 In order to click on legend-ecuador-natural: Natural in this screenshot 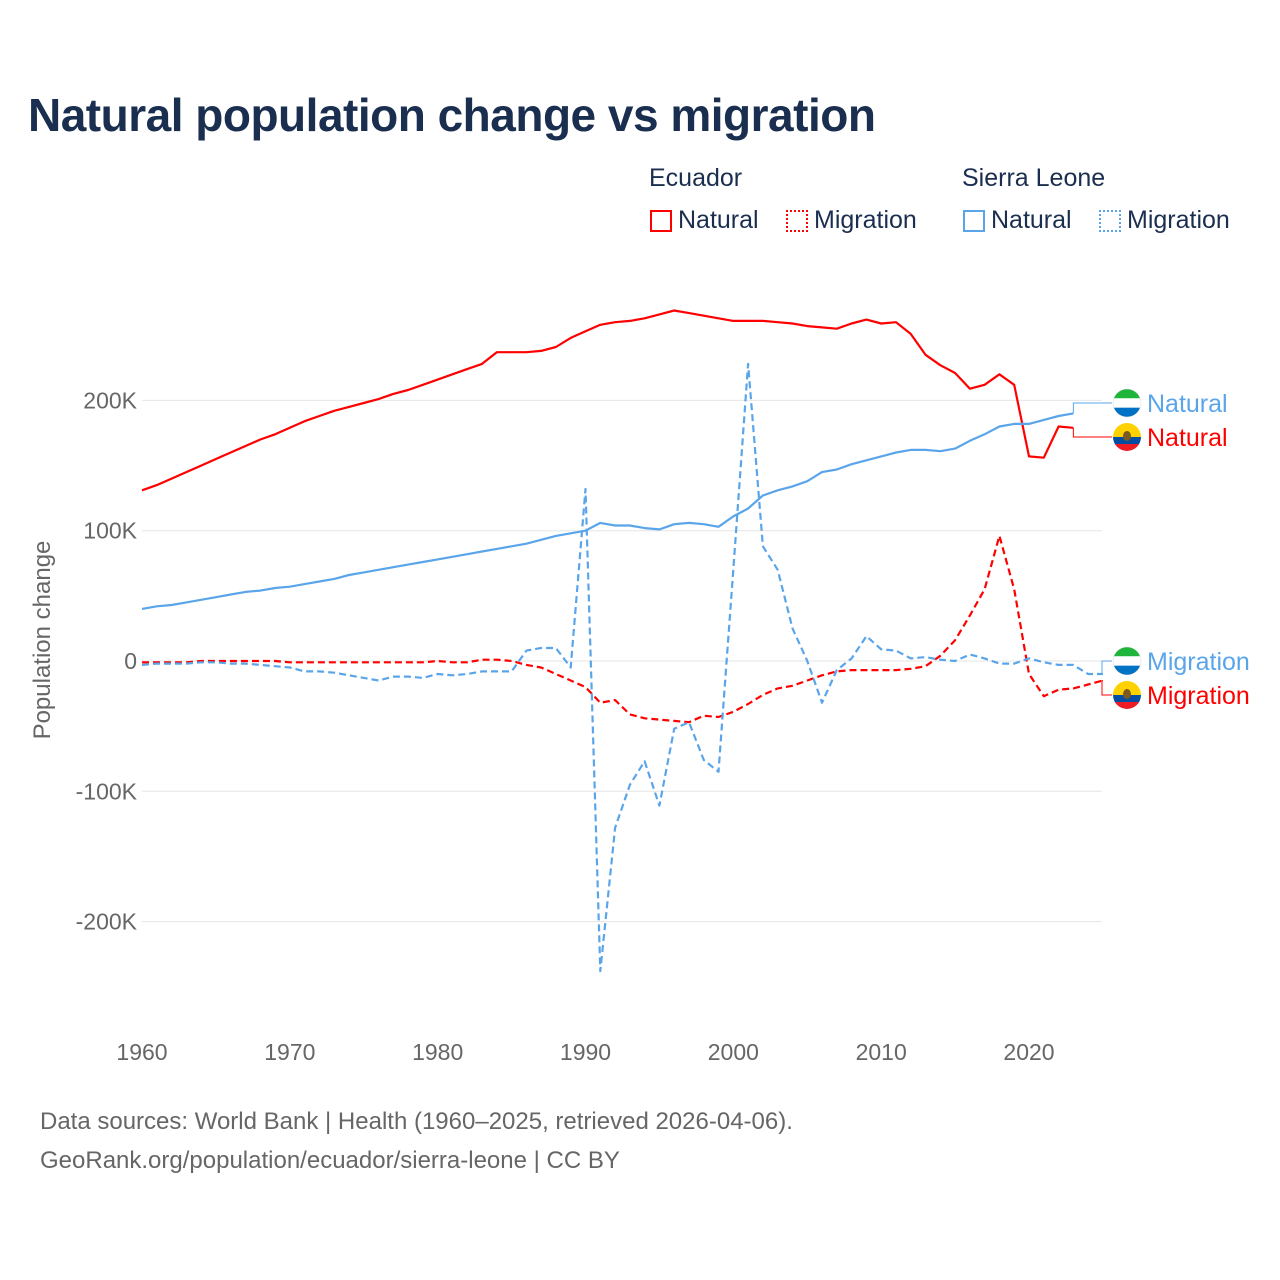, I will do `click(704, 220)`.